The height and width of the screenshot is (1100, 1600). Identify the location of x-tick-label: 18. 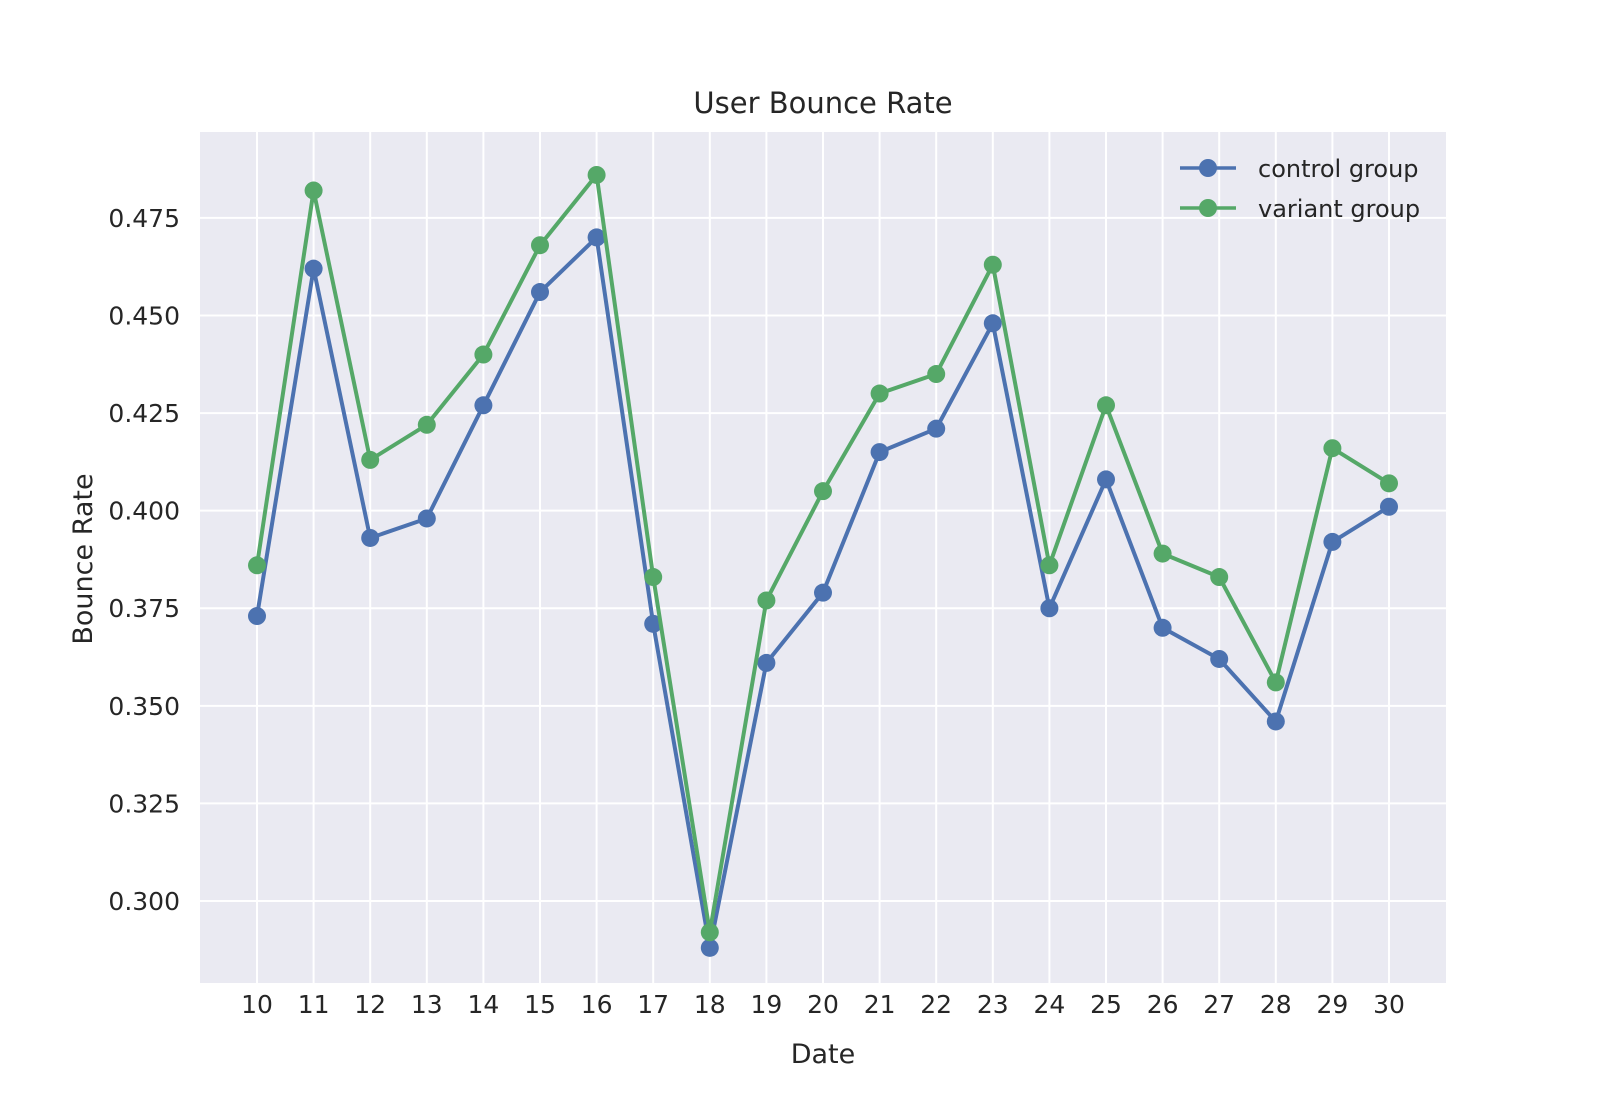
(710, 1004).